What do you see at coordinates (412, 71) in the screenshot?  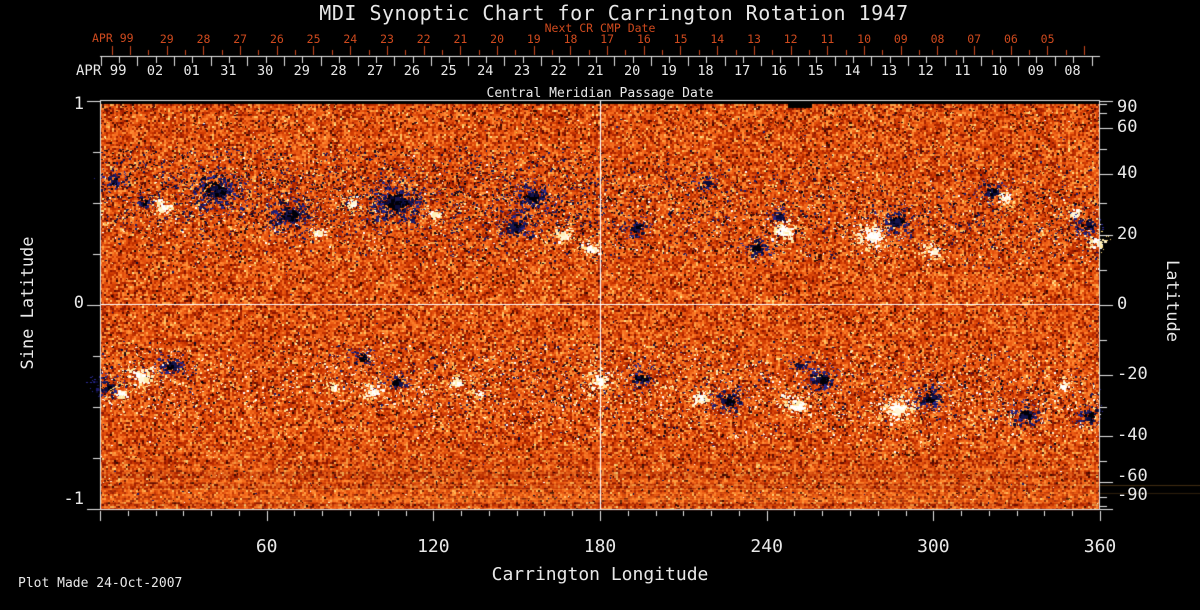 I see `cmp-day-label: 26` at bounding box center [412, 71].